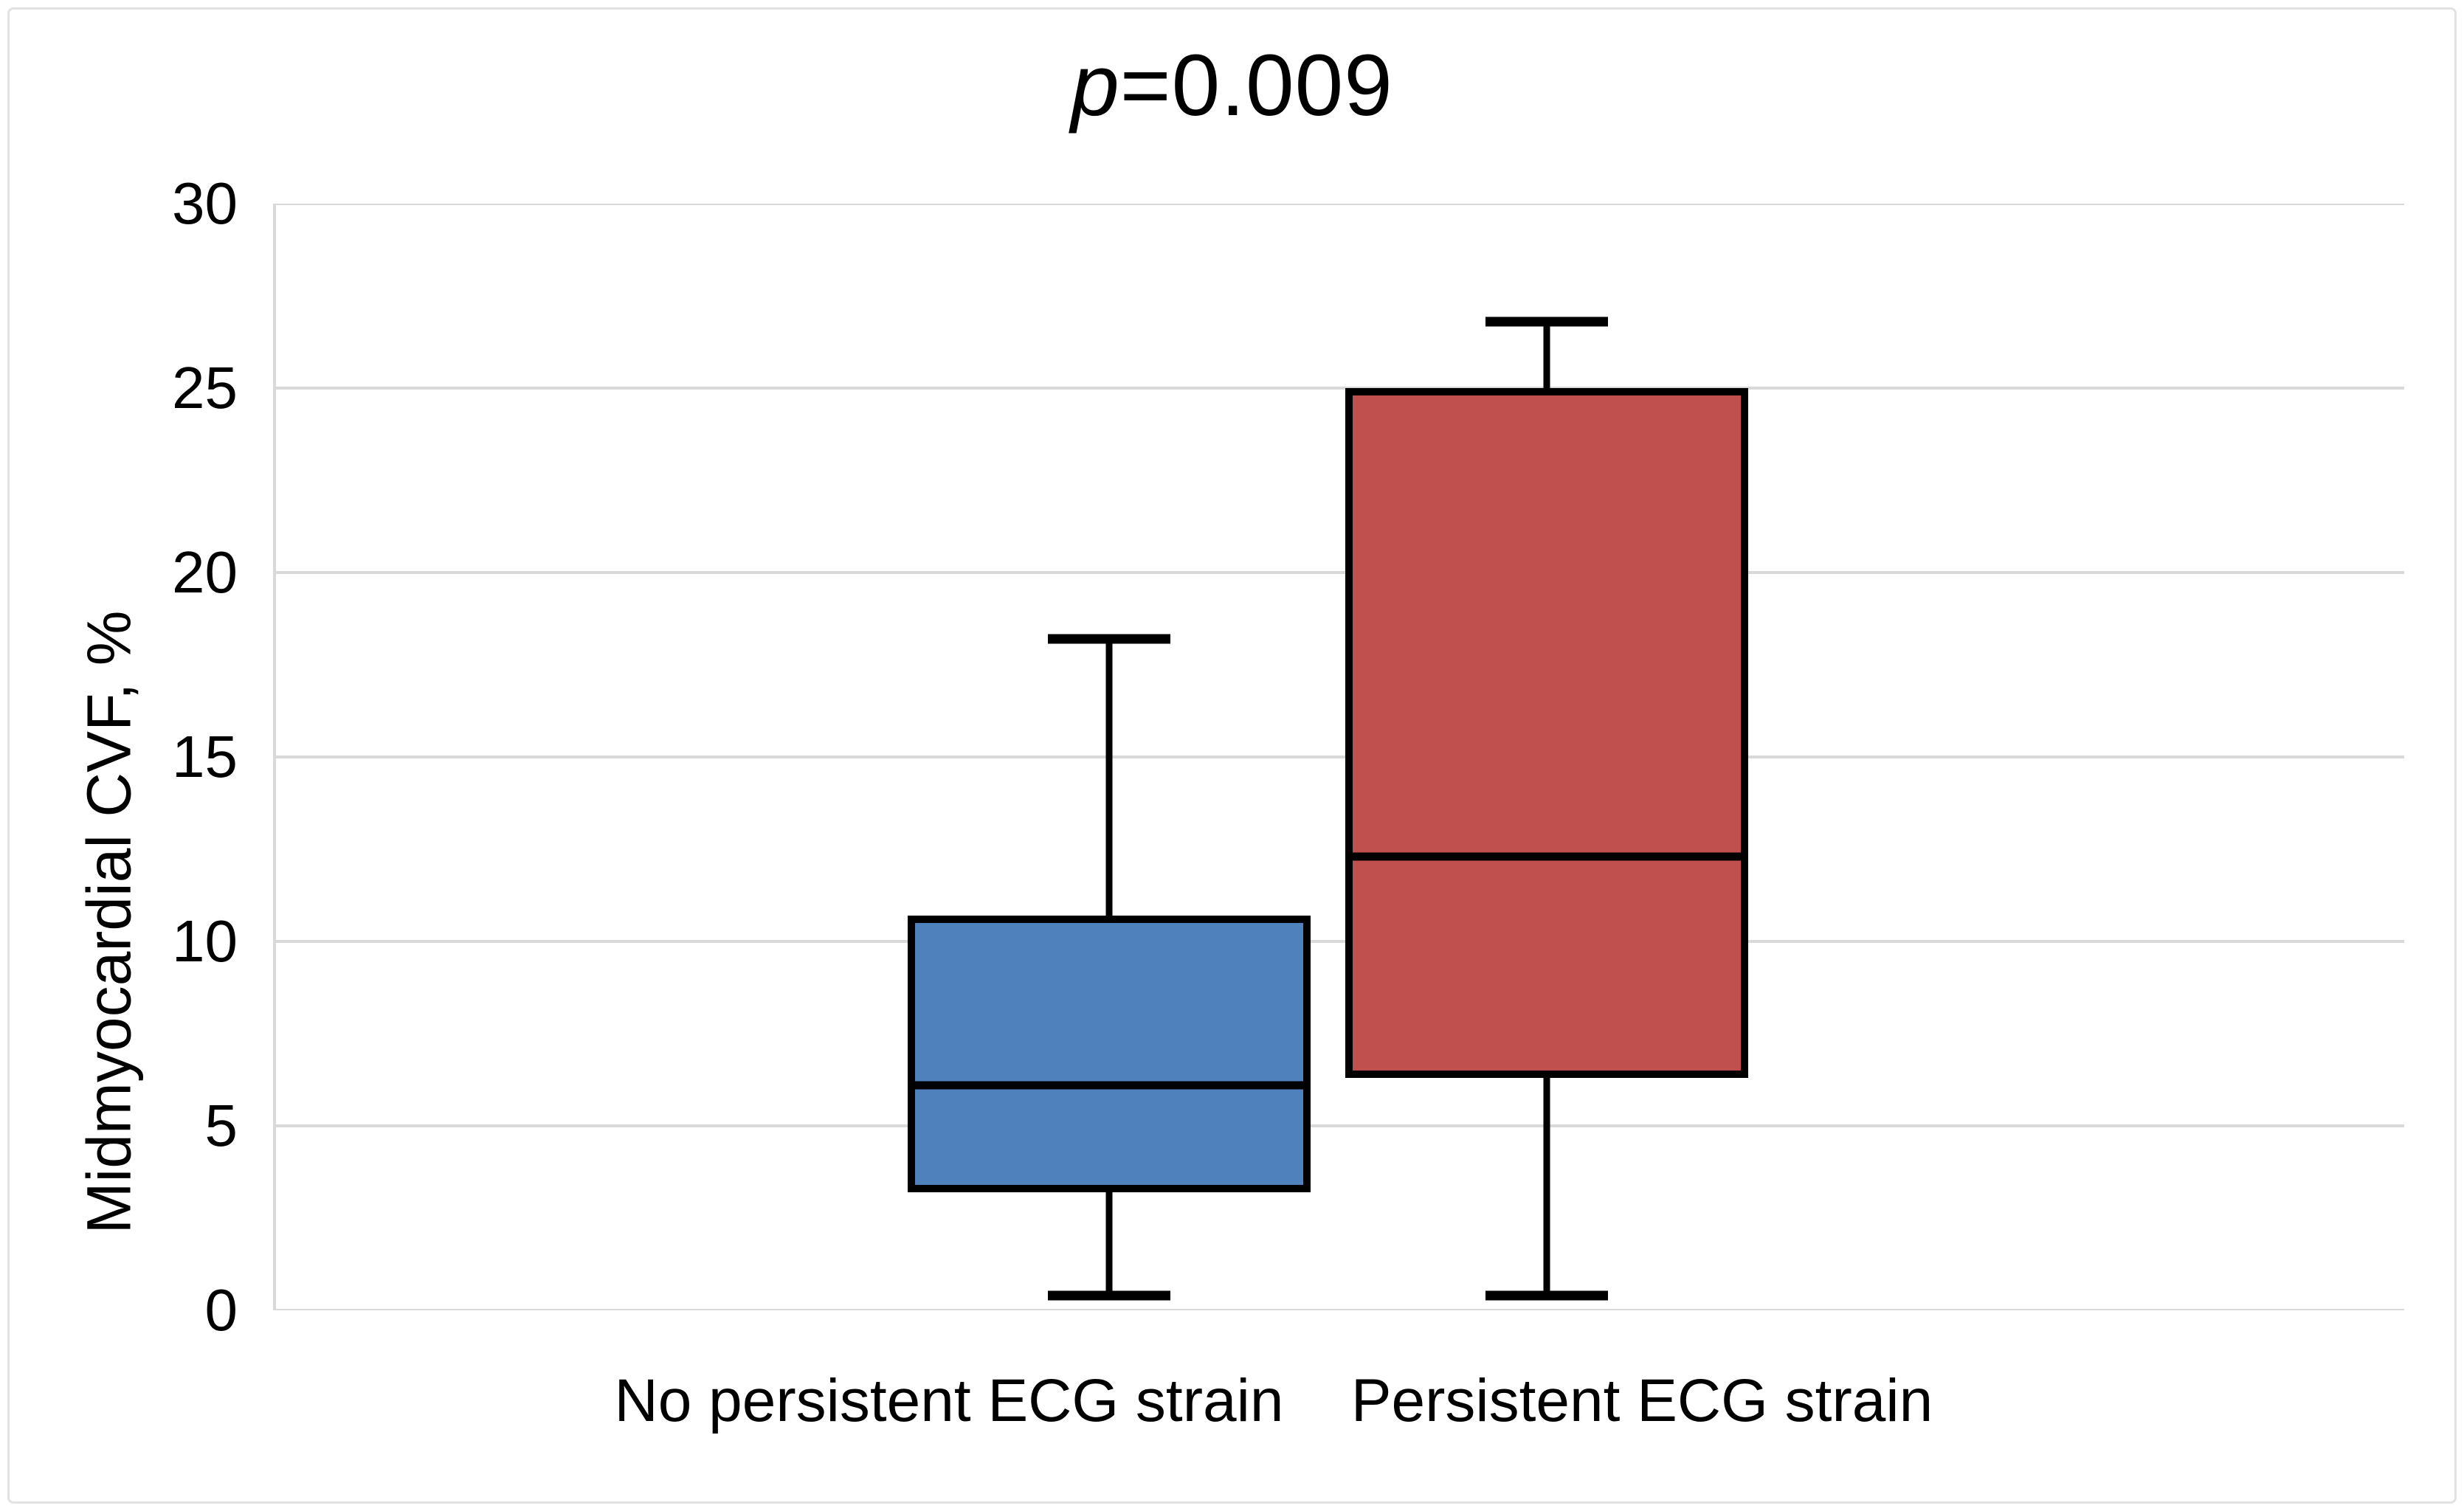 The height and width of the screenshot is (1511, 2464). Describe the element at coordinates (205, 756) in the screenshot. I see `y-tick-label-15: 15` at that location.